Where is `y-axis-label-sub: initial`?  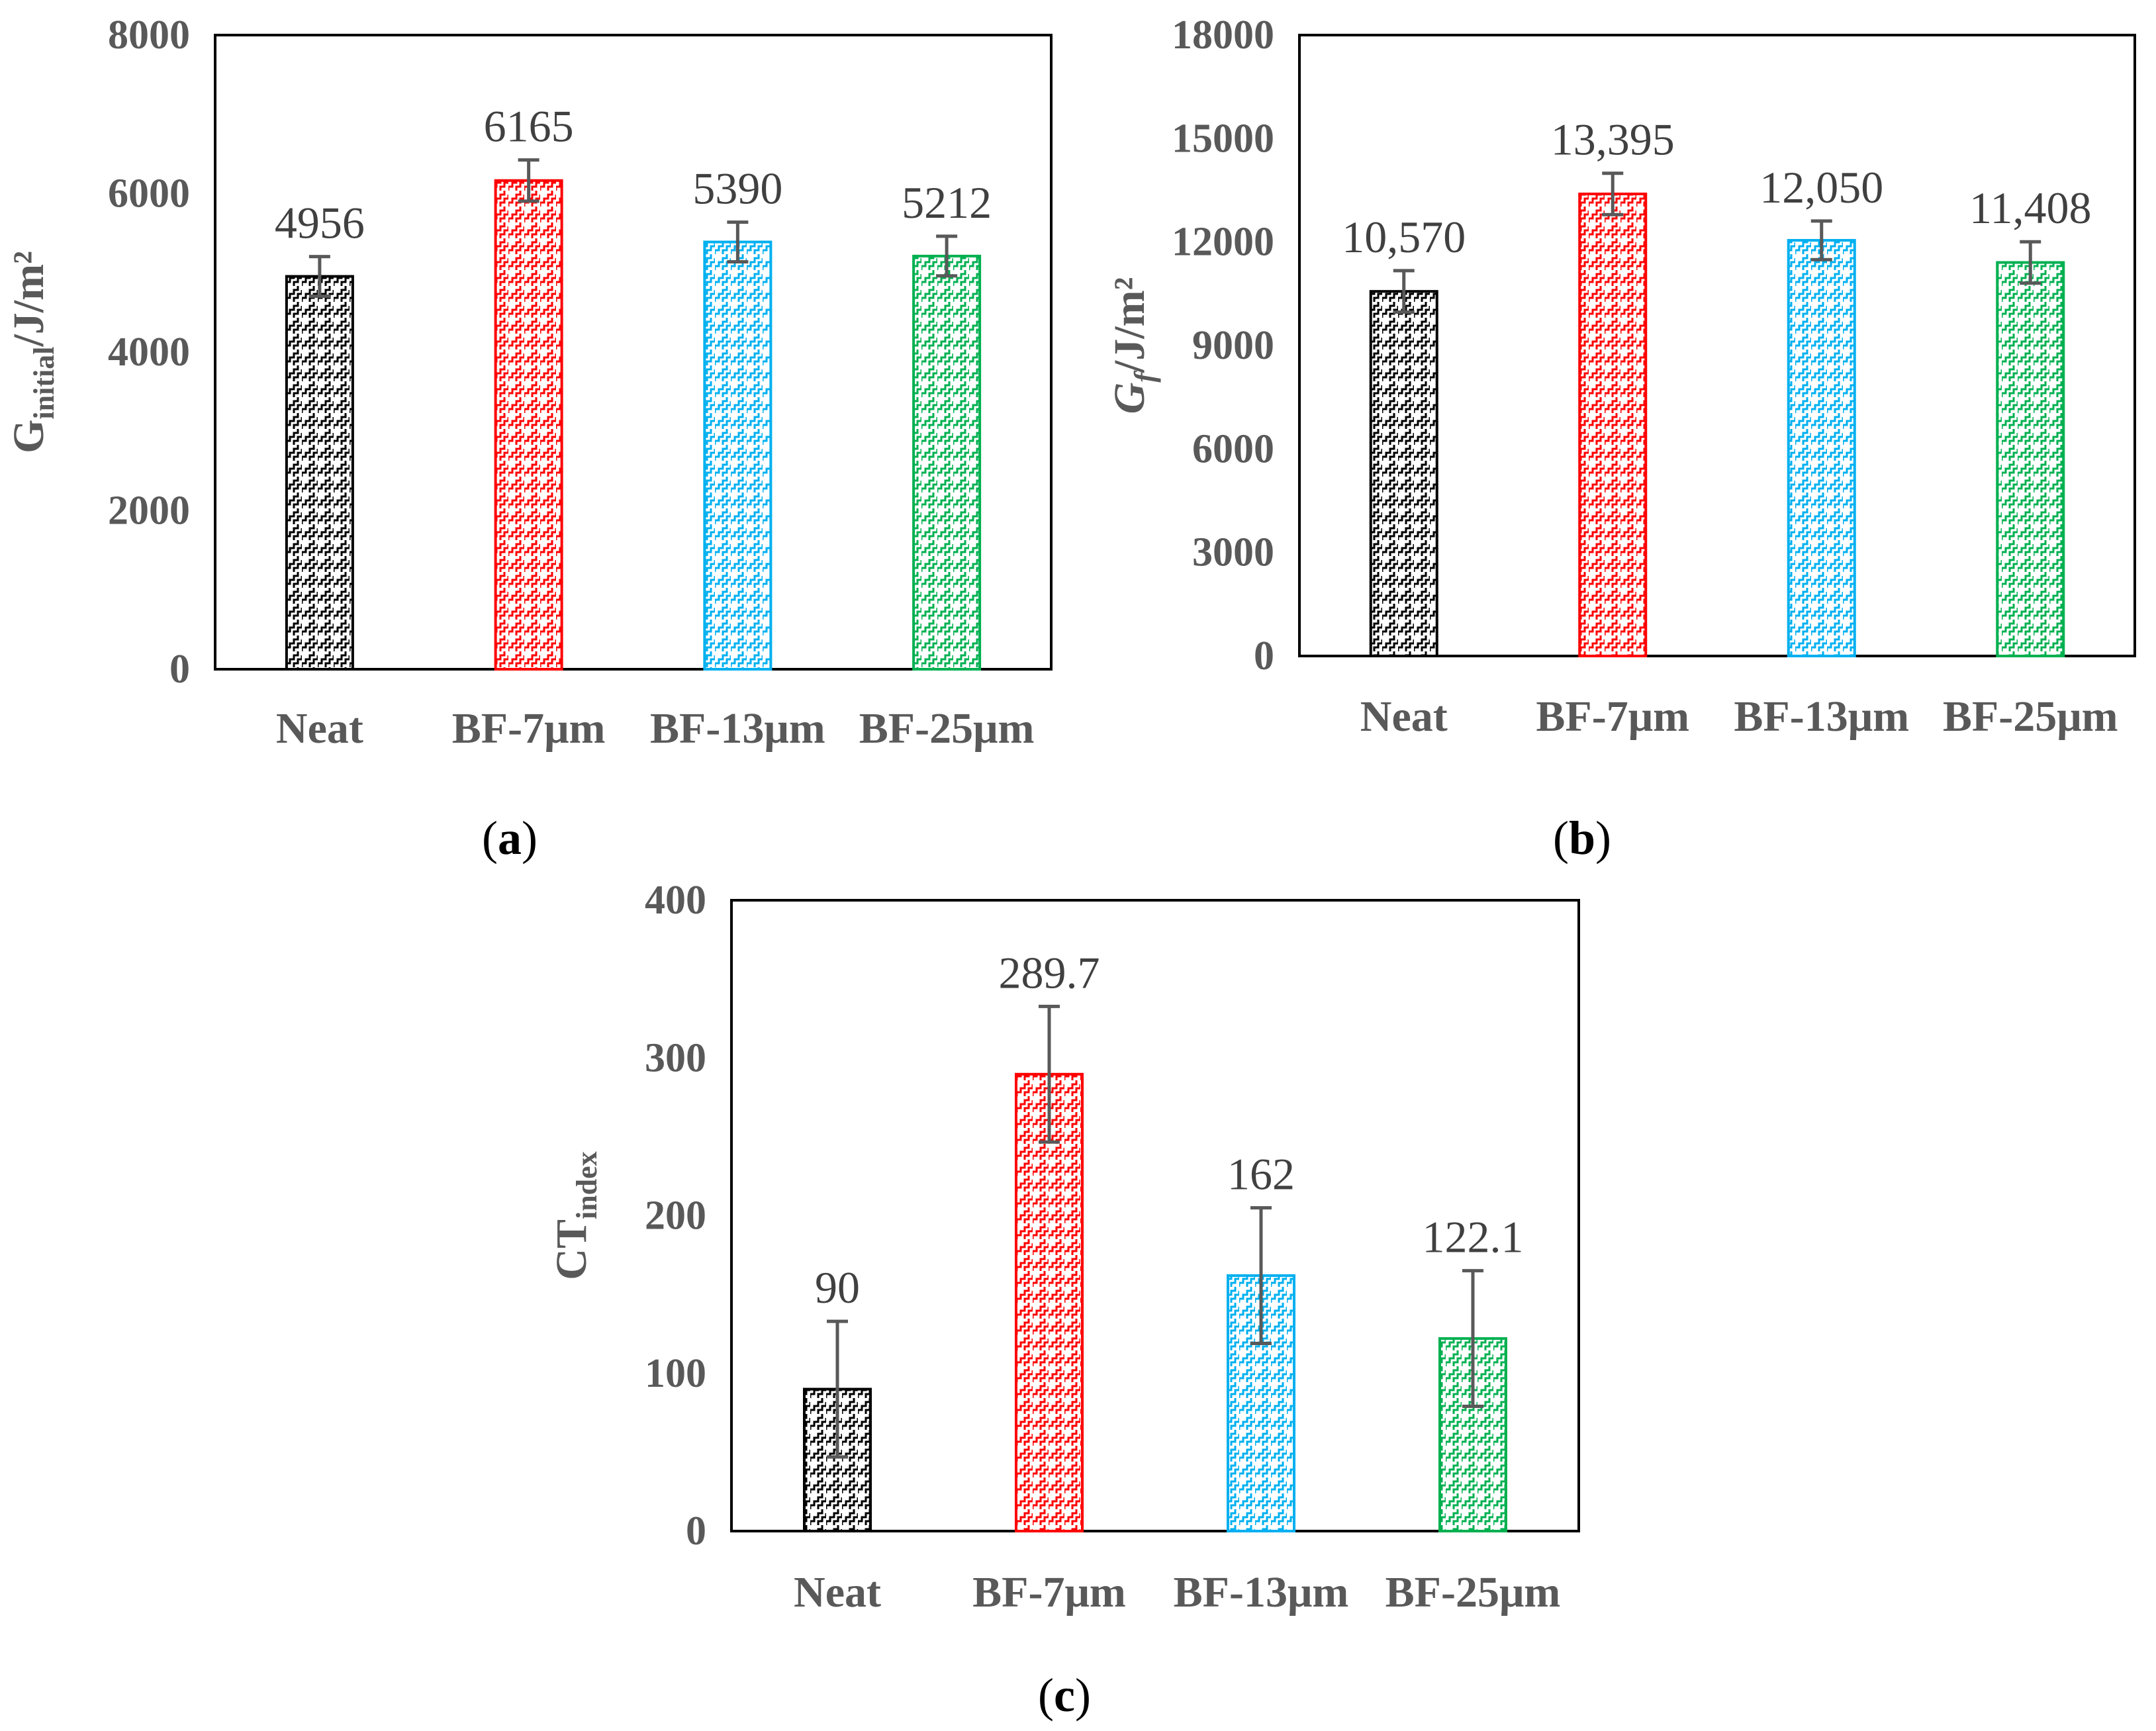
y-axis-label-sub: initial is located at coordinates (44, 383).